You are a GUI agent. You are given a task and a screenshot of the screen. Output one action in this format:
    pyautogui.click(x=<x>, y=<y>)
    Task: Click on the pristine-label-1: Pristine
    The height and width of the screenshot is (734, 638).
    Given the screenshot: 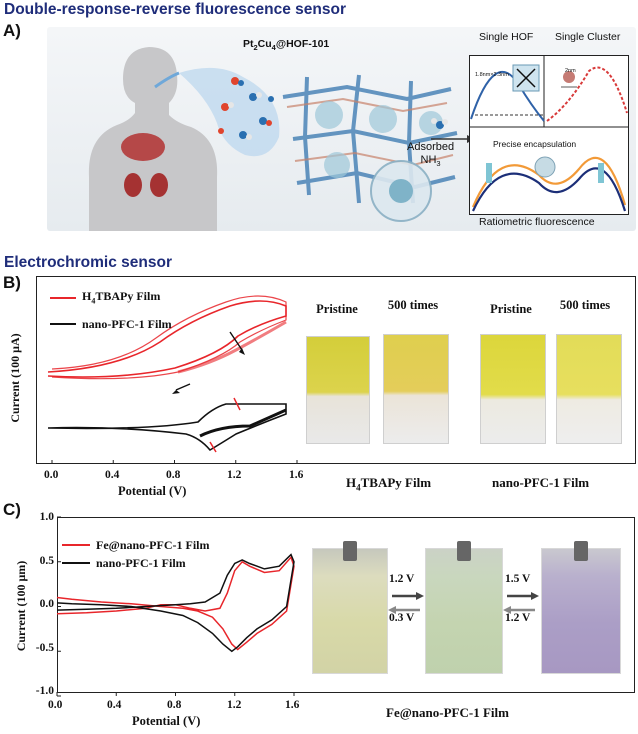 What is the action you would take?
    pyautogui.click(x=337, y=309)
    